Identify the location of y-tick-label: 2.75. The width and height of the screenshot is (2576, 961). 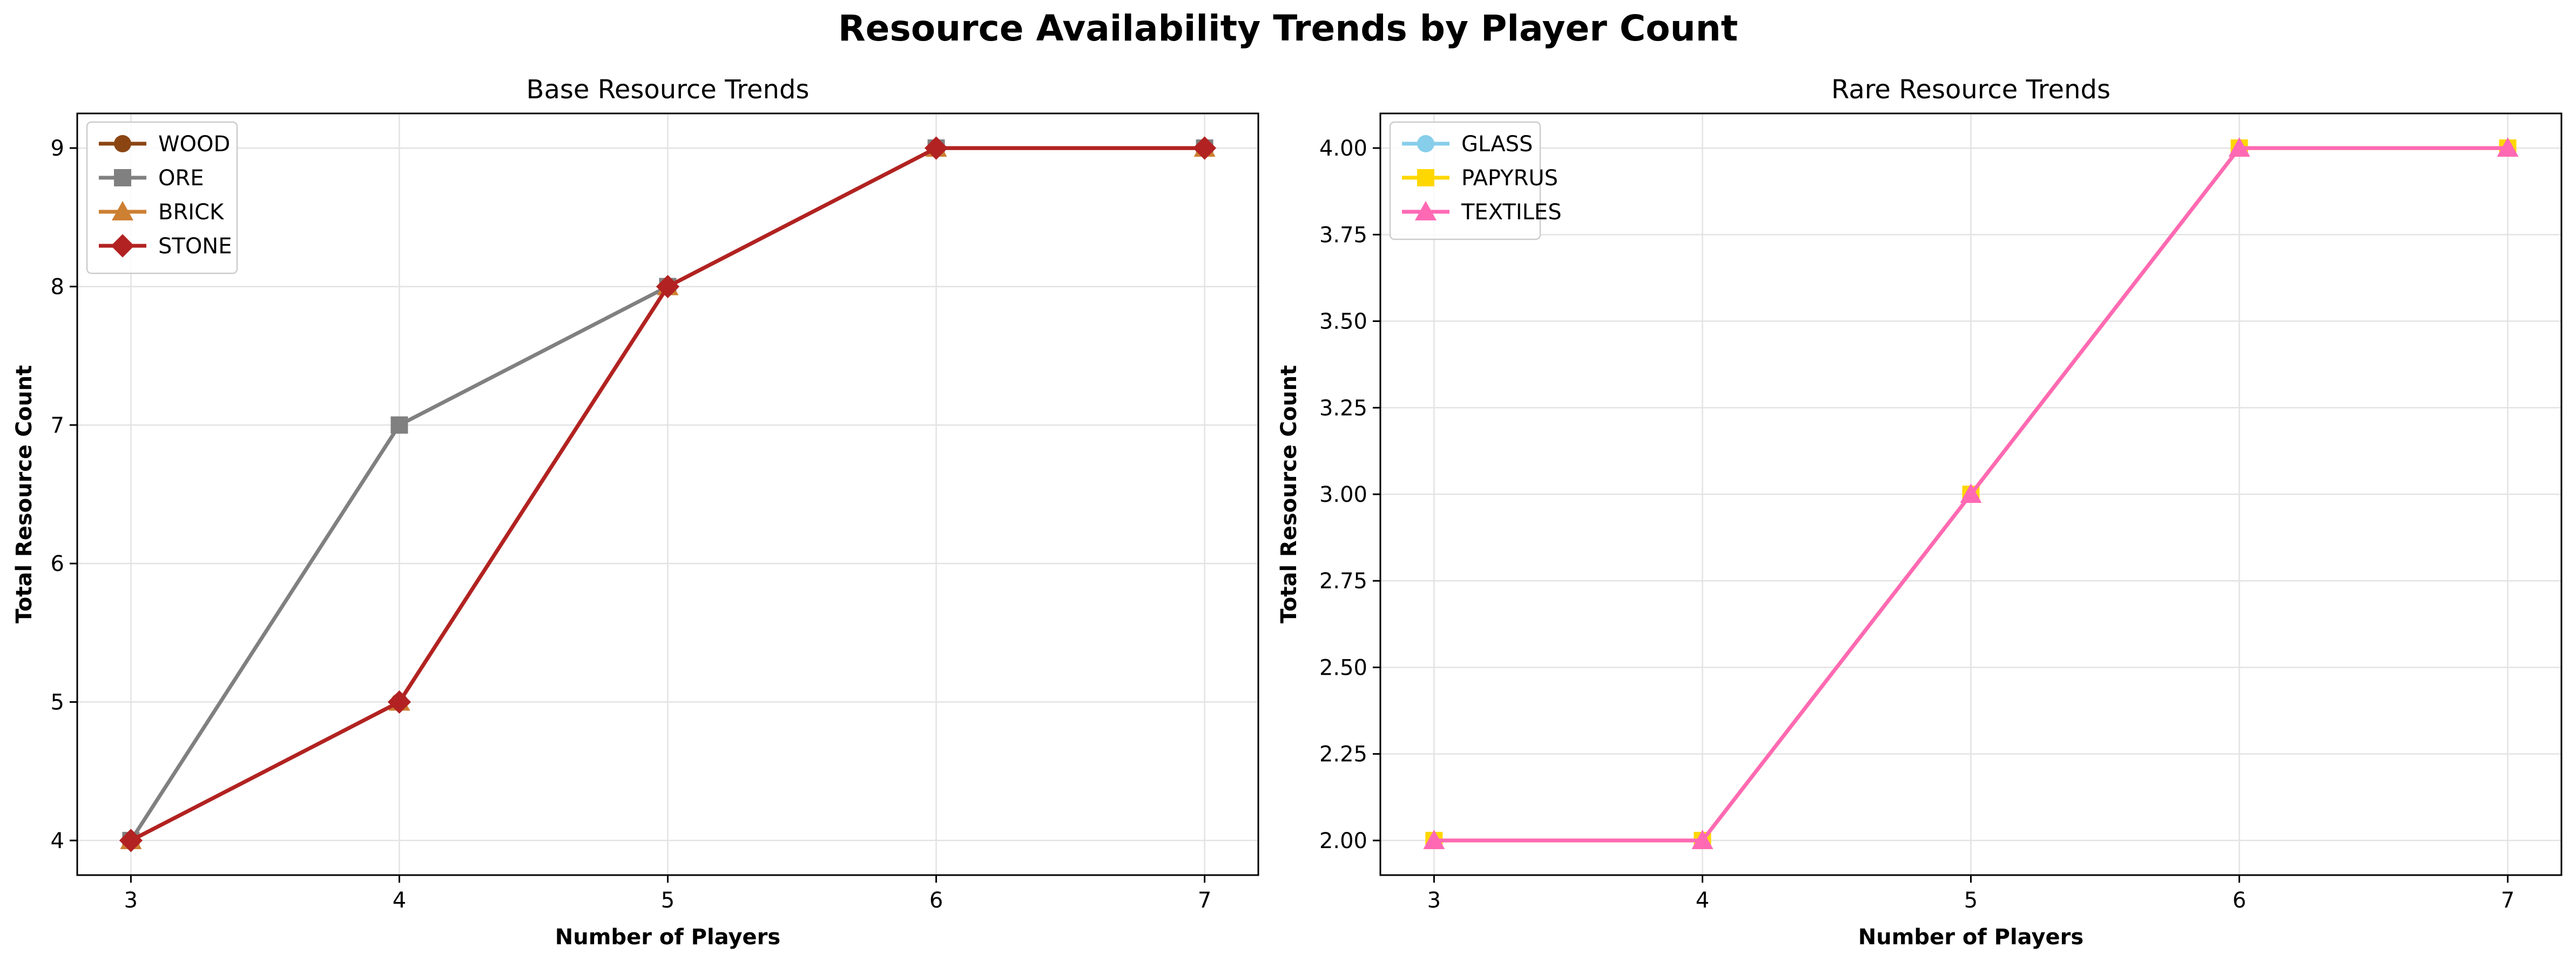
(1343, 581).